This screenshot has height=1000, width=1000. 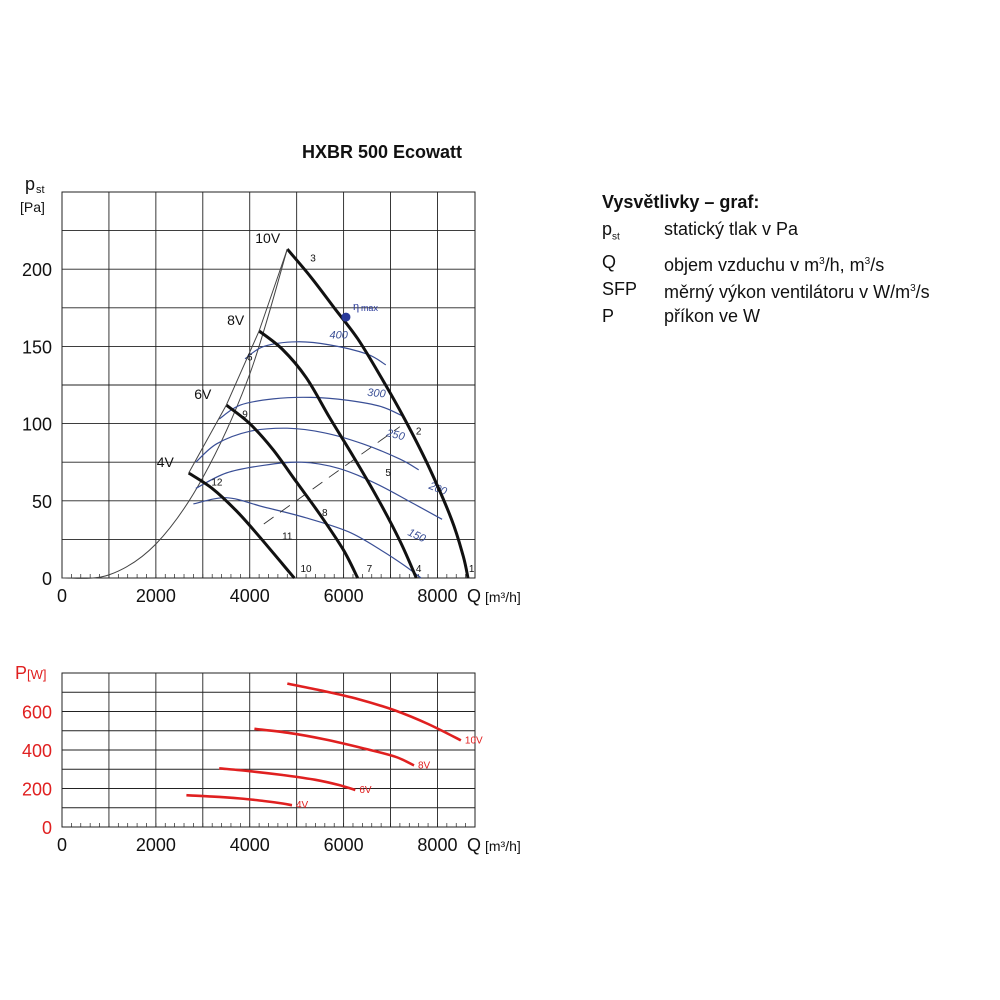 I want to click on legend-symbol: P, so click(x=608, y=315).